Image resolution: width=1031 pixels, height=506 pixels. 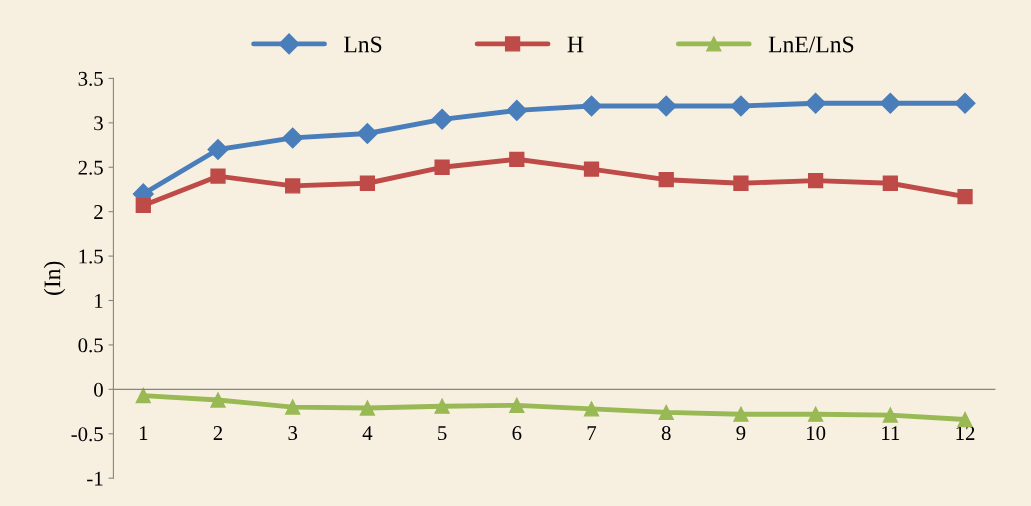 What do you see at coordinates (367, 433) in the screenshot?
I see `x-tick-label: 4` at bounding box center [367, 433].